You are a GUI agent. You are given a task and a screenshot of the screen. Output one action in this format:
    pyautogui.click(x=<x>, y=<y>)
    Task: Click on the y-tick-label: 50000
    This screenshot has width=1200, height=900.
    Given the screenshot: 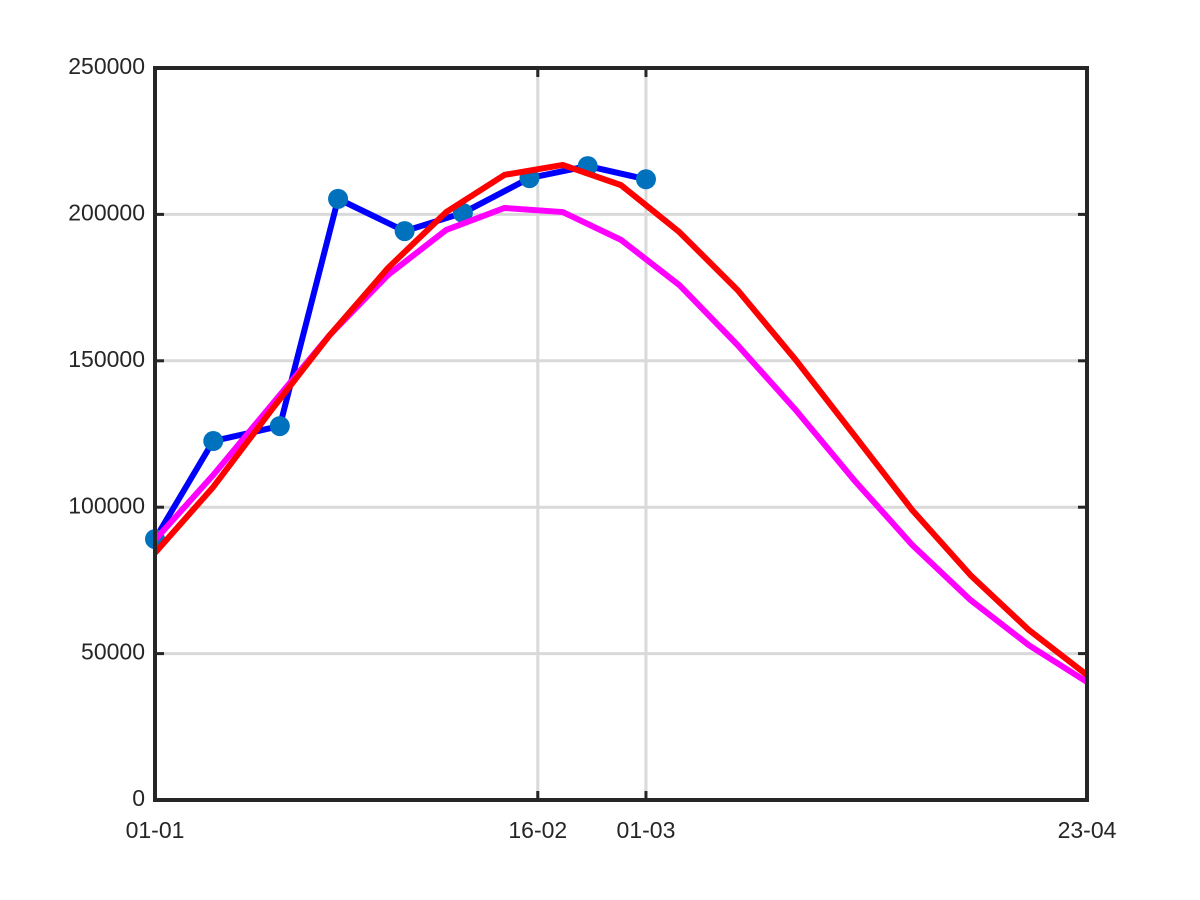 What is the action you would take?
    pyautogui.click(x=113, y=652)
    